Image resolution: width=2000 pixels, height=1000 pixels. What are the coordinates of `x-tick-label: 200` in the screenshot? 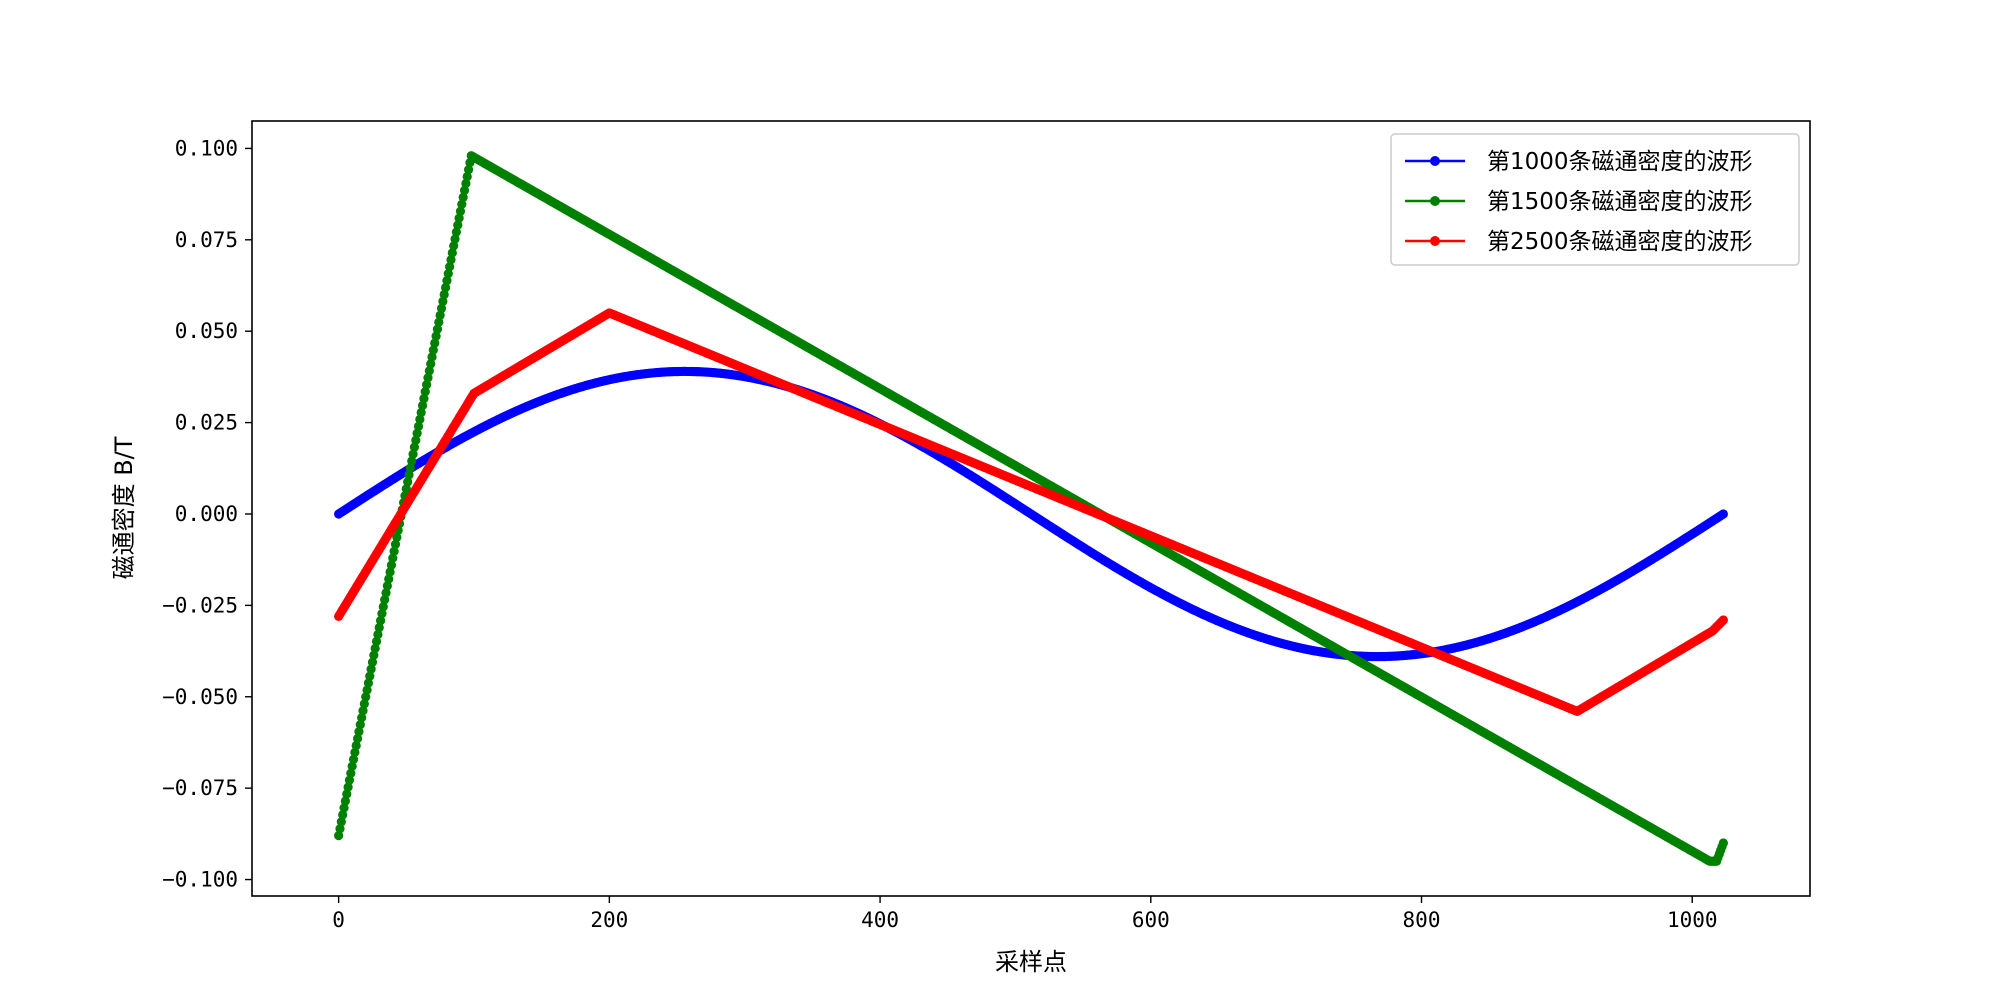 It's located at (609, 920).